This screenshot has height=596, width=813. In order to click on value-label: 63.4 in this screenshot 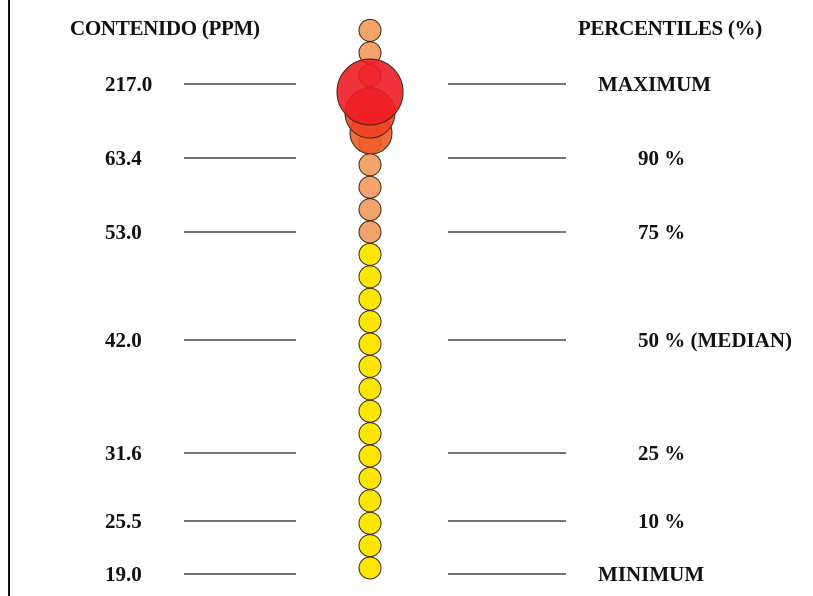, I will do `click(123, 158)`.